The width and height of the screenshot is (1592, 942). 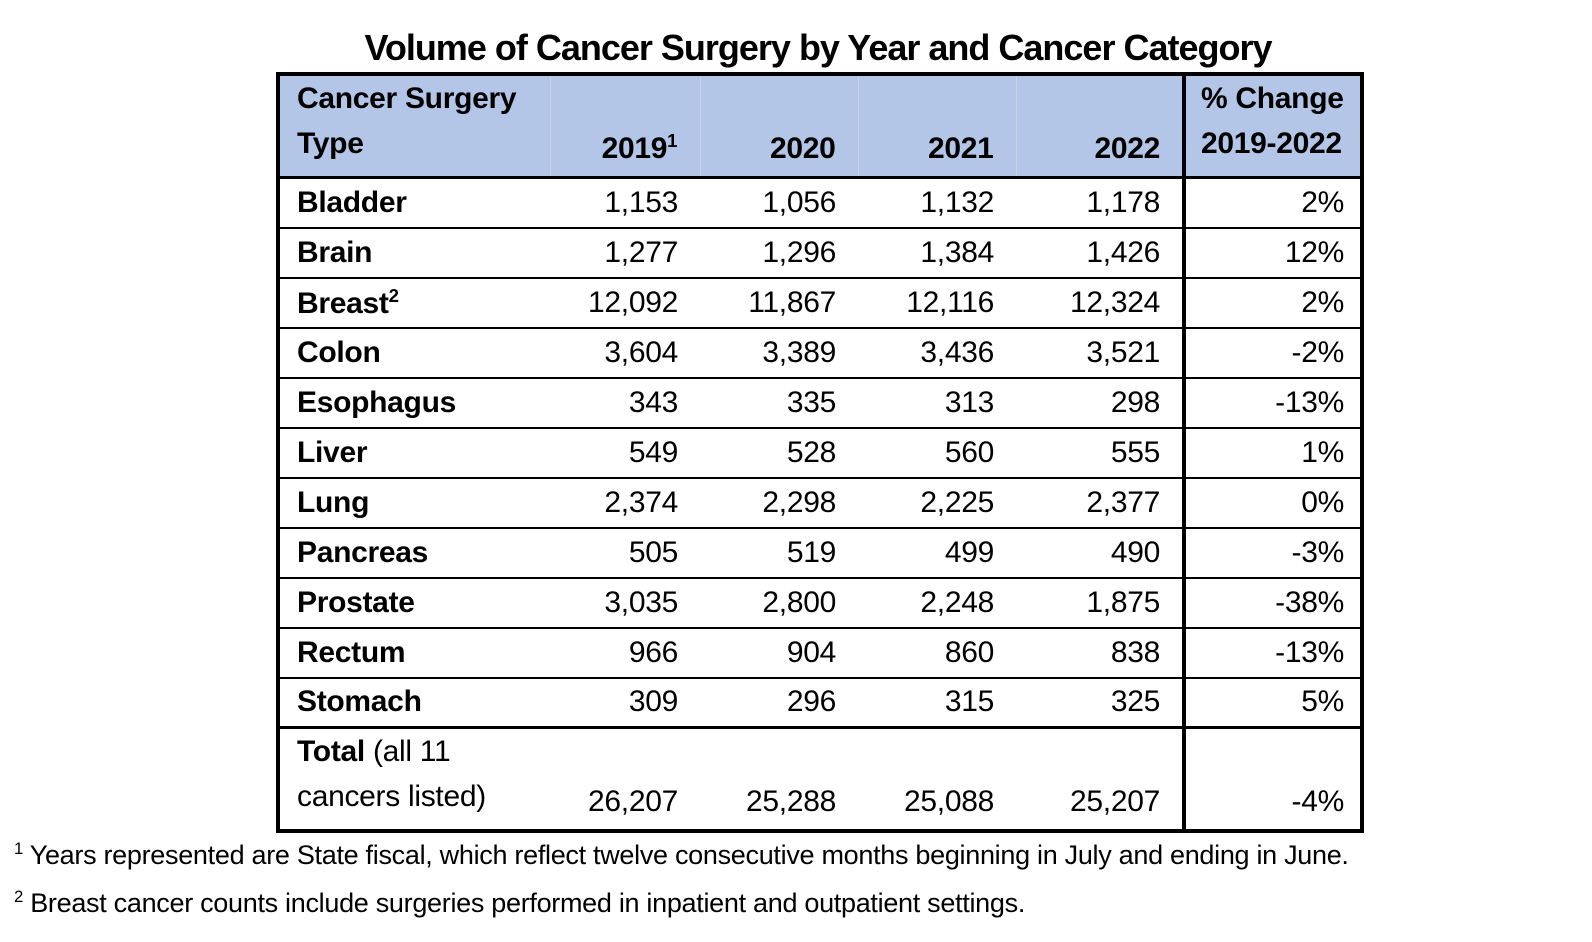 What do you see at coordinates (779, 252) in the screenshot?
I see `cell-2020: 1,296` at bounding box center [779, 252].